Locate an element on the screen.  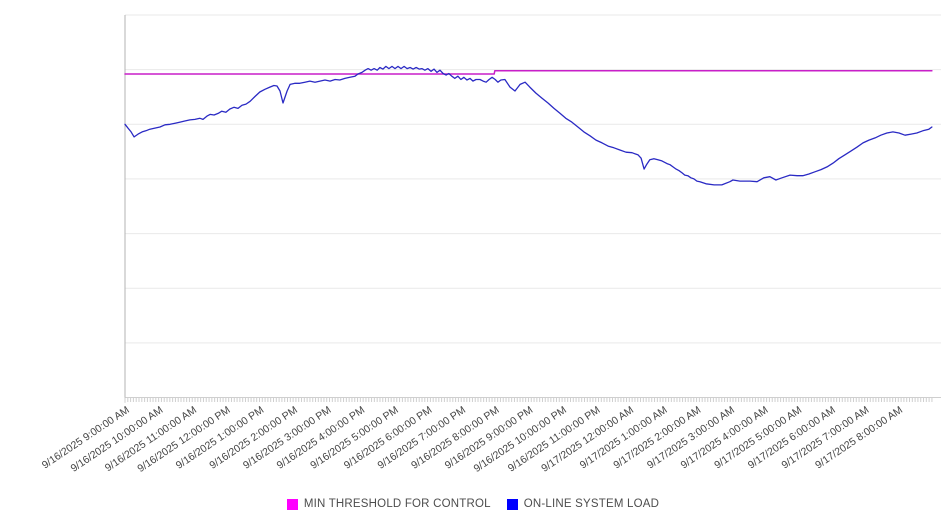
min-threshold-legend-label: MIN THRESHOLD FOR CONTROL is located at coordinates (397, 504).